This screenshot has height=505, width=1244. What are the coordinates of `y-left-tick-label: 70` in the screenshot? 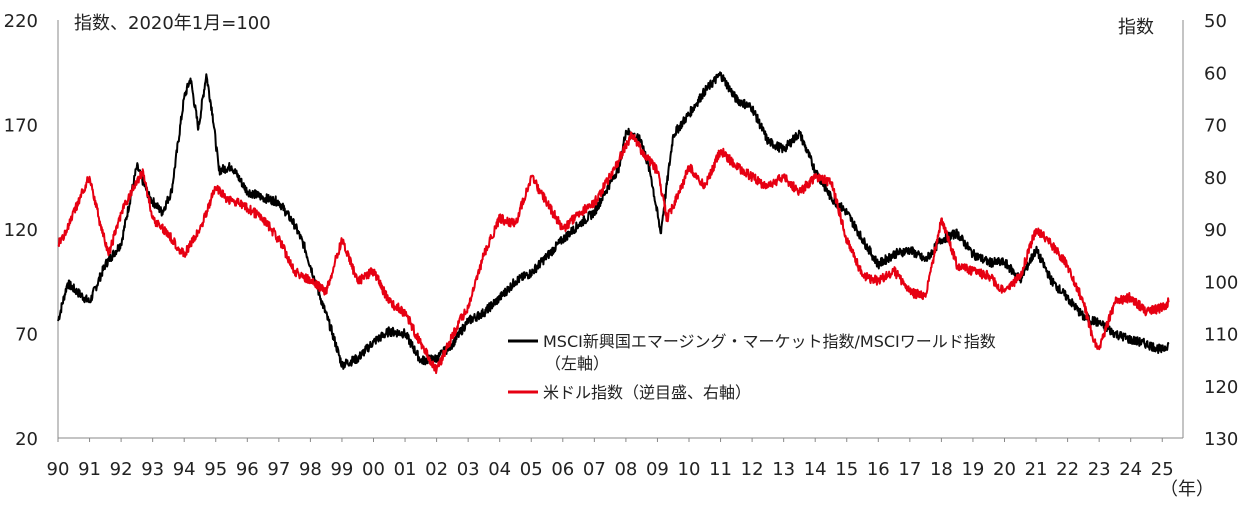 It's located at (26, 335).